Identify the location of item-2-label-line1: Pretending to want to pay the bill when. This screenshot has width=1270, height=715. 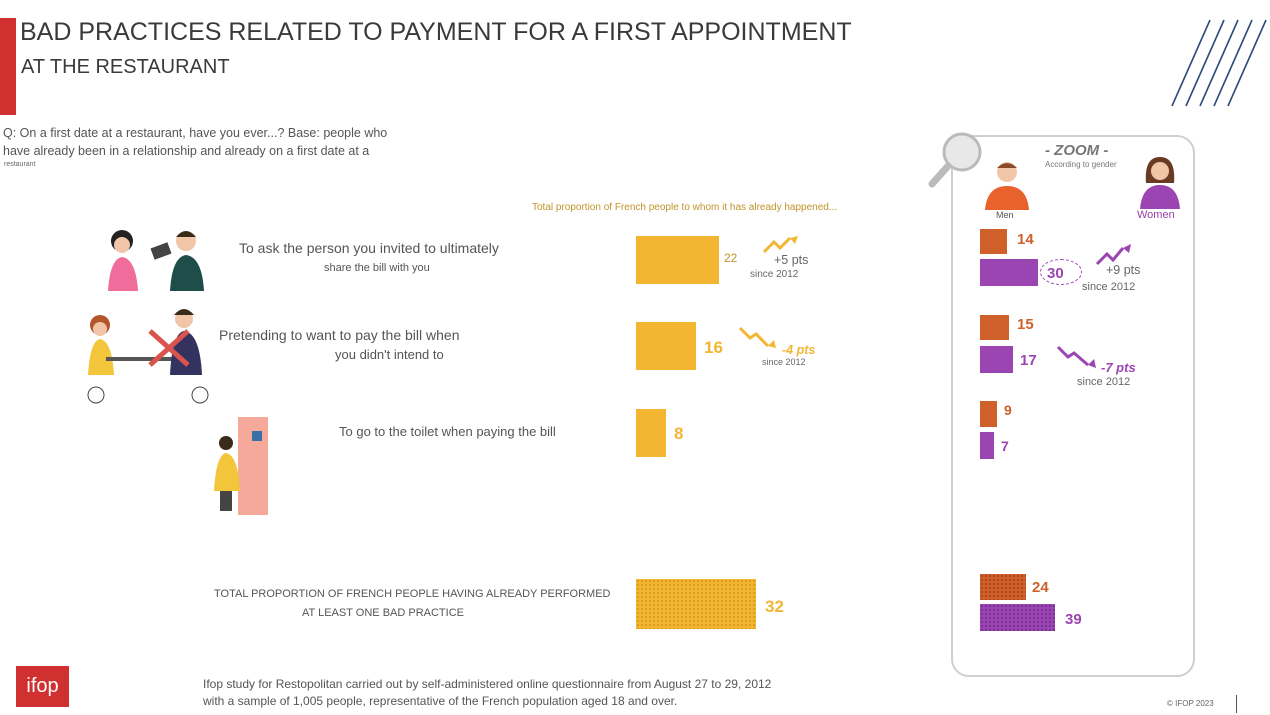
(339, 335).